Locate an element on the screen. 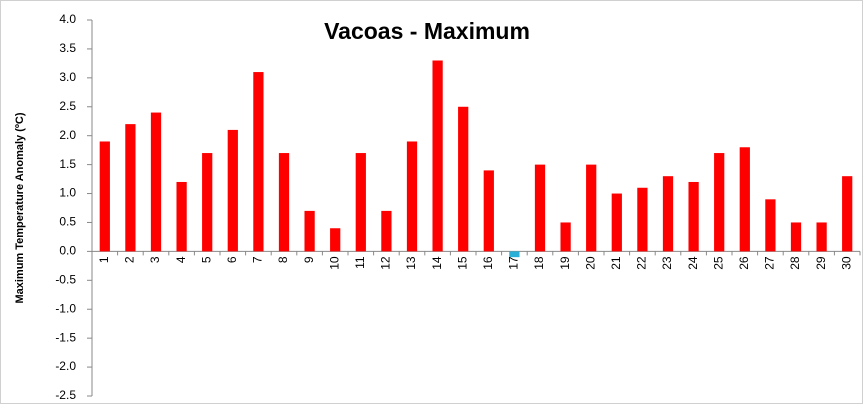 This screenshot has height=404, width=863. x-tick-label: 24 is located at coordinates (693, 263).